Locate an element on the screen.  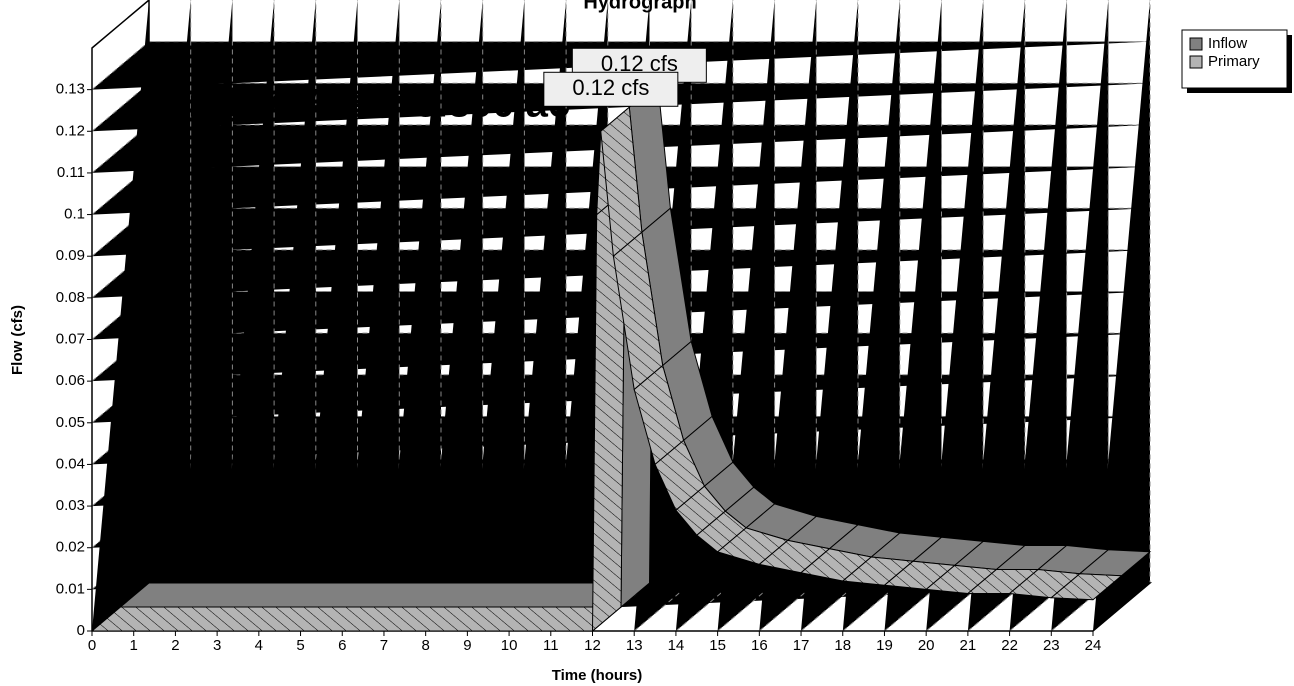
y-tick-label: 0.05 is located at coordinates (70, 422).